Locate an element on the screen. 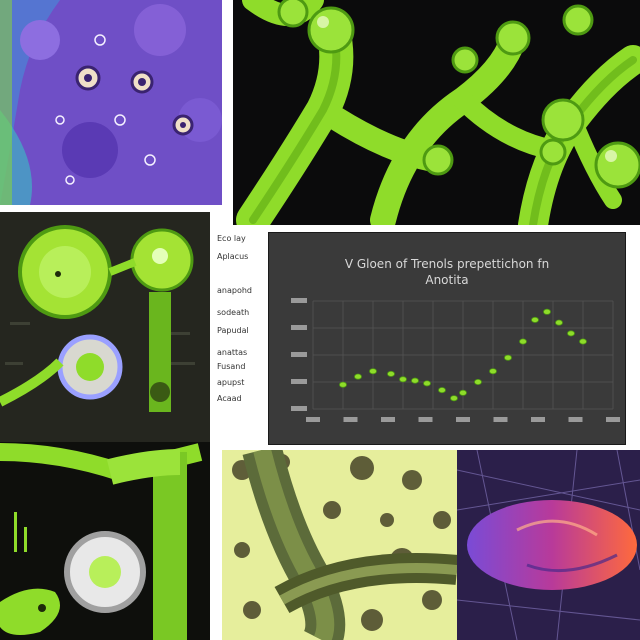 This screenshot has height=640, width=640. side-label: Papudal is located at coordinates (233, 330).